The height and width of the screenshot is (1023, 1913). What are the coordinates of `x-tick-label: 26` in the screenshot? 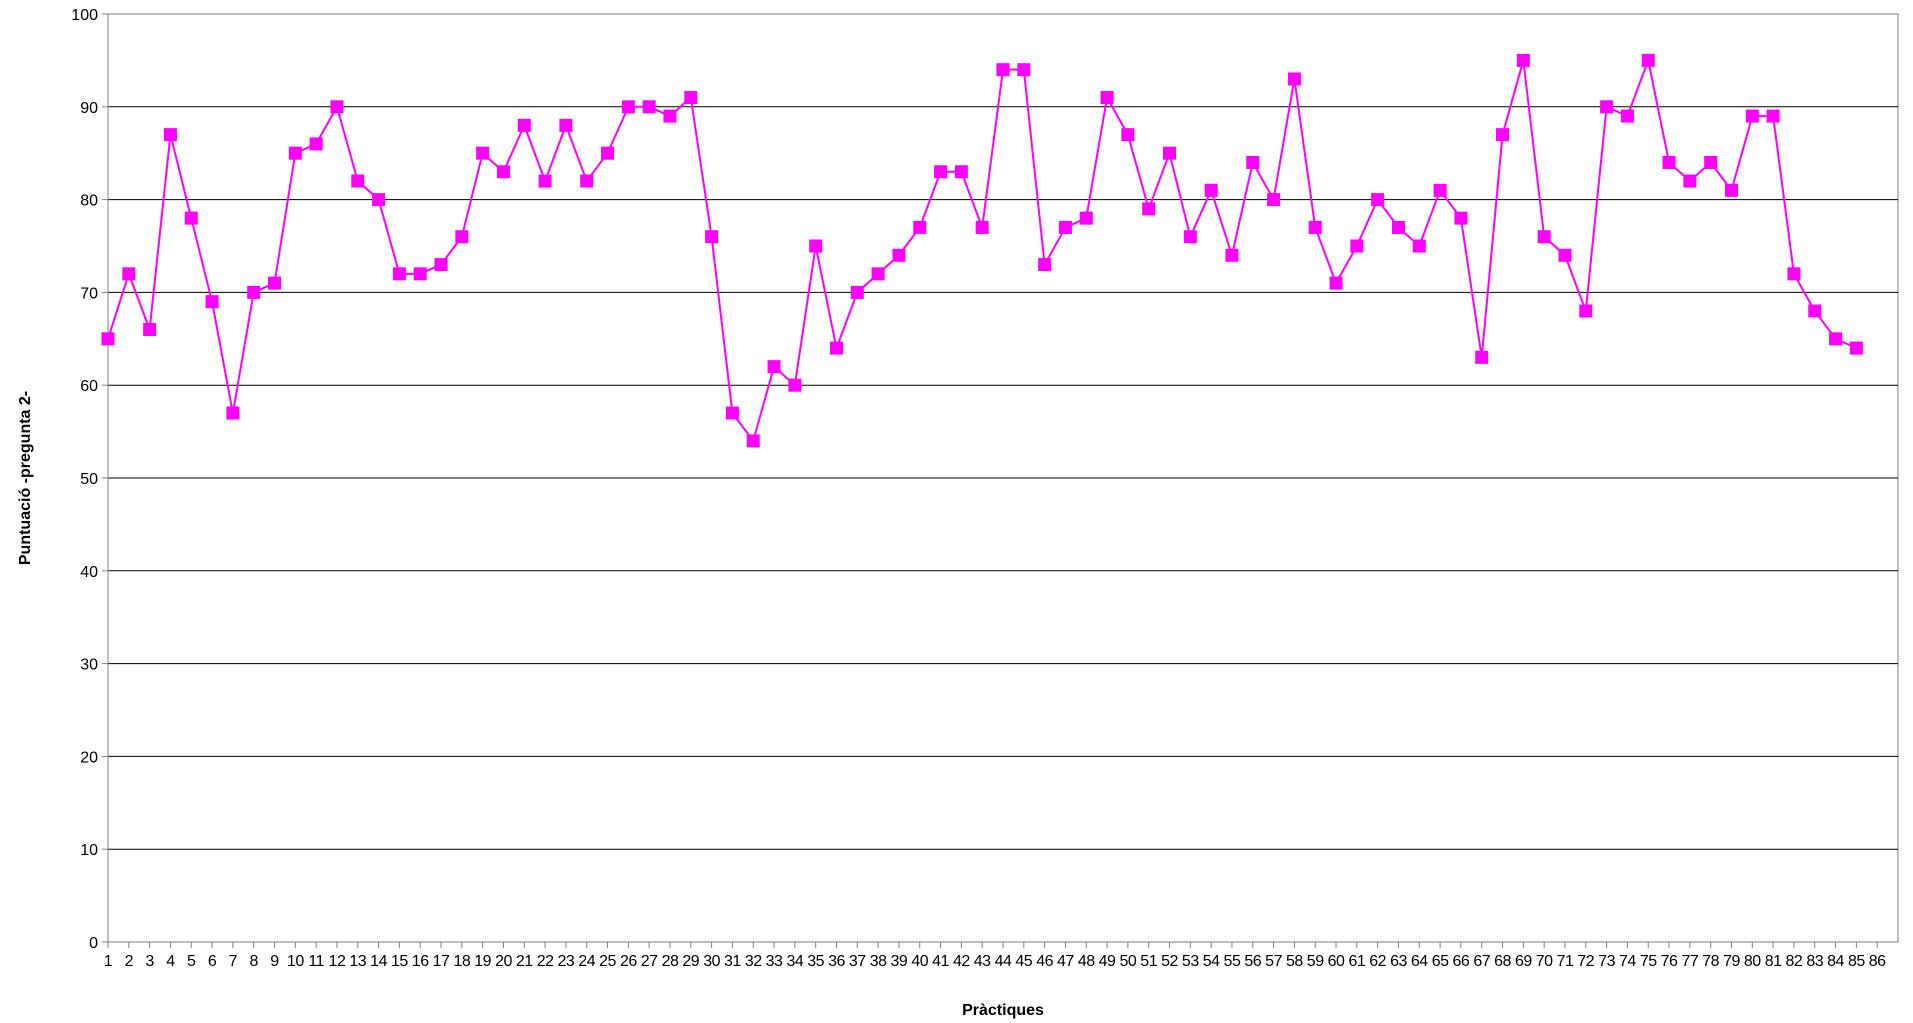 It's located at (628, 961).